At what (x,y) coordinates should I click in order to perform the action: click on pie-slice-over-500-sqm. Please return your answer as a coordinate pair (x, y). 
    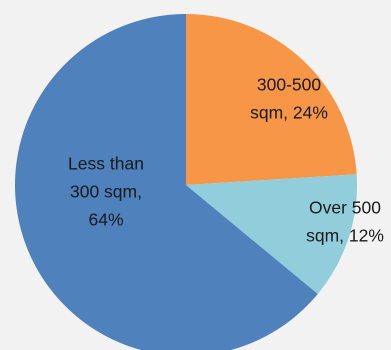
    Looking at the image, I should click on (271, 234).